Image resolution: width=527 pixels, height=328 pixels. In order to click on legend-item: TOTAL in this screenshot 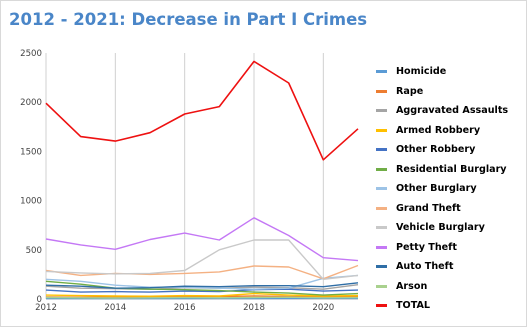, I will do `click(442, 306)`.